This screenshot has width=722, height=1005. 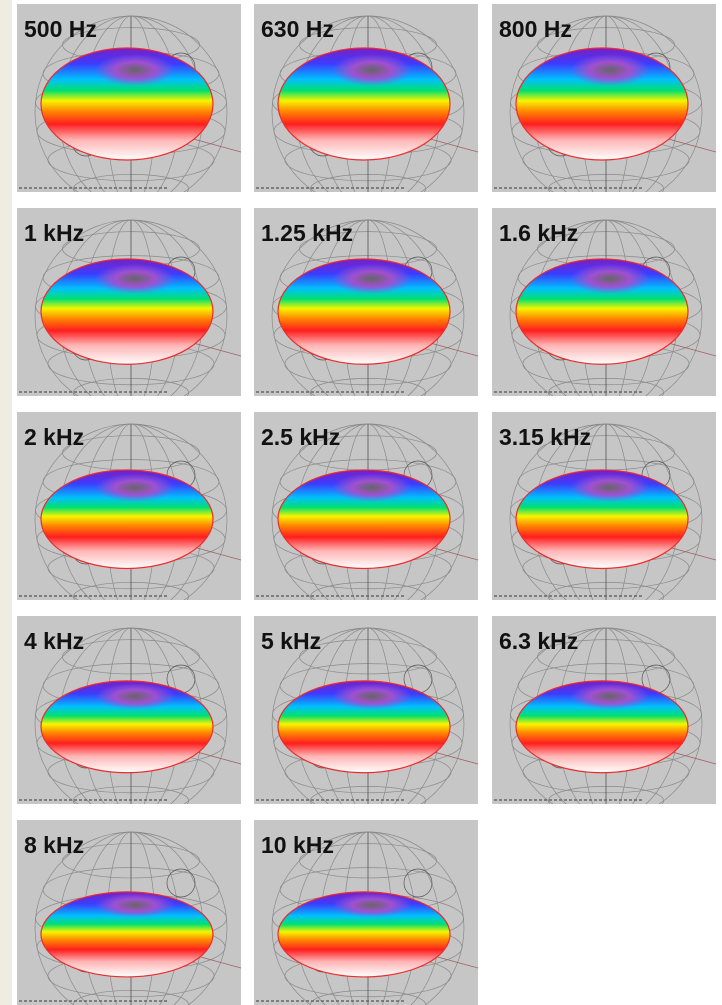 I want to click on tile: 3.15 kHz, so click(x=604, y=506).